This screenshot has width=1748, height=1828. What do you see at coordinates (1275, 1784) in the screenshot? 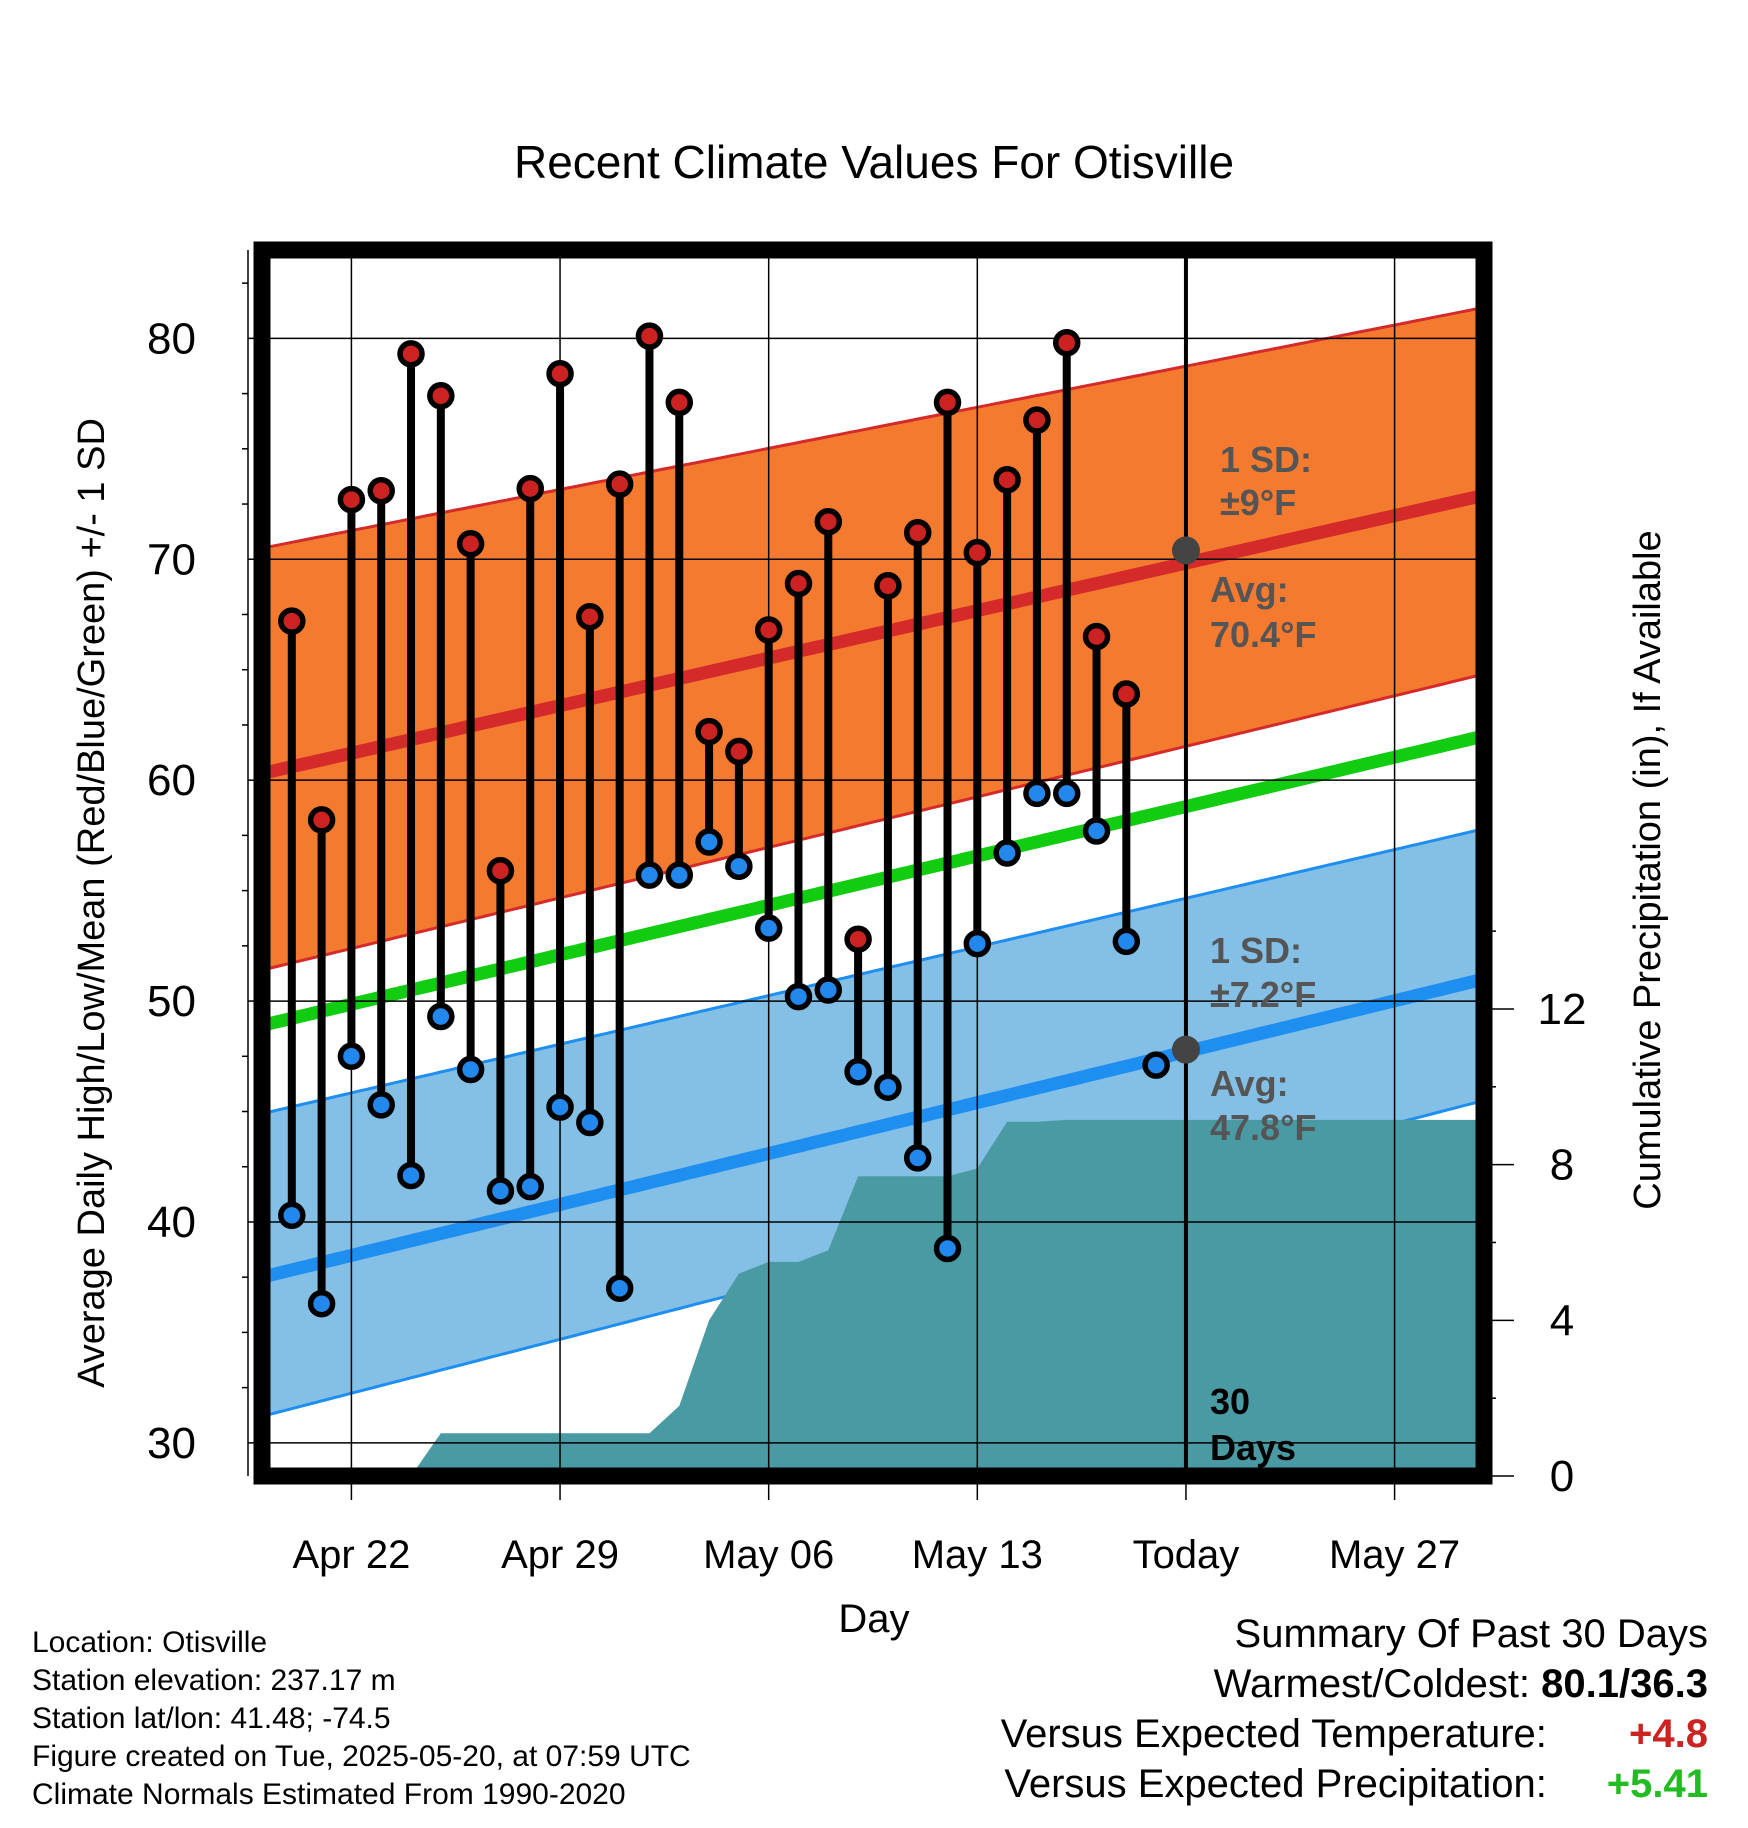
I see `precip-label: Versus Expected Precipitation:` at bounding box center [1275, 1784].